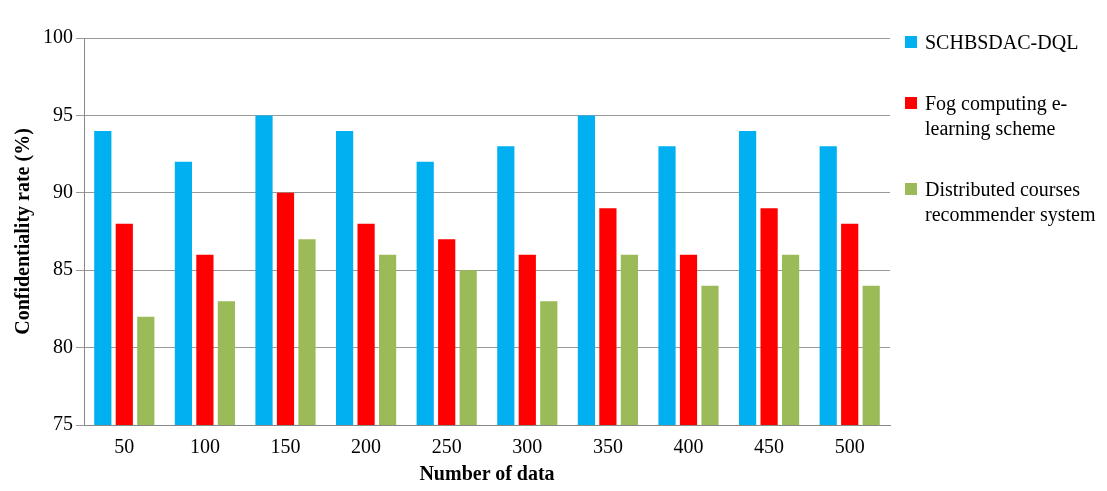 The height and width of the screenshot is (491, 1107). Describe the element at coordinates (63, 423) in the screenshot. I see `y-tick-label: 75` at that location.